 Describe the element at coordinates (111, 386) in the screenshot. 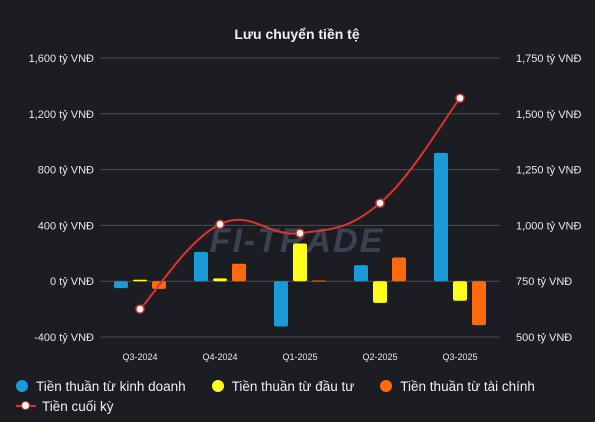

I see `legend-label-operating: Tiền thuần từ kinh doanh` at that location.